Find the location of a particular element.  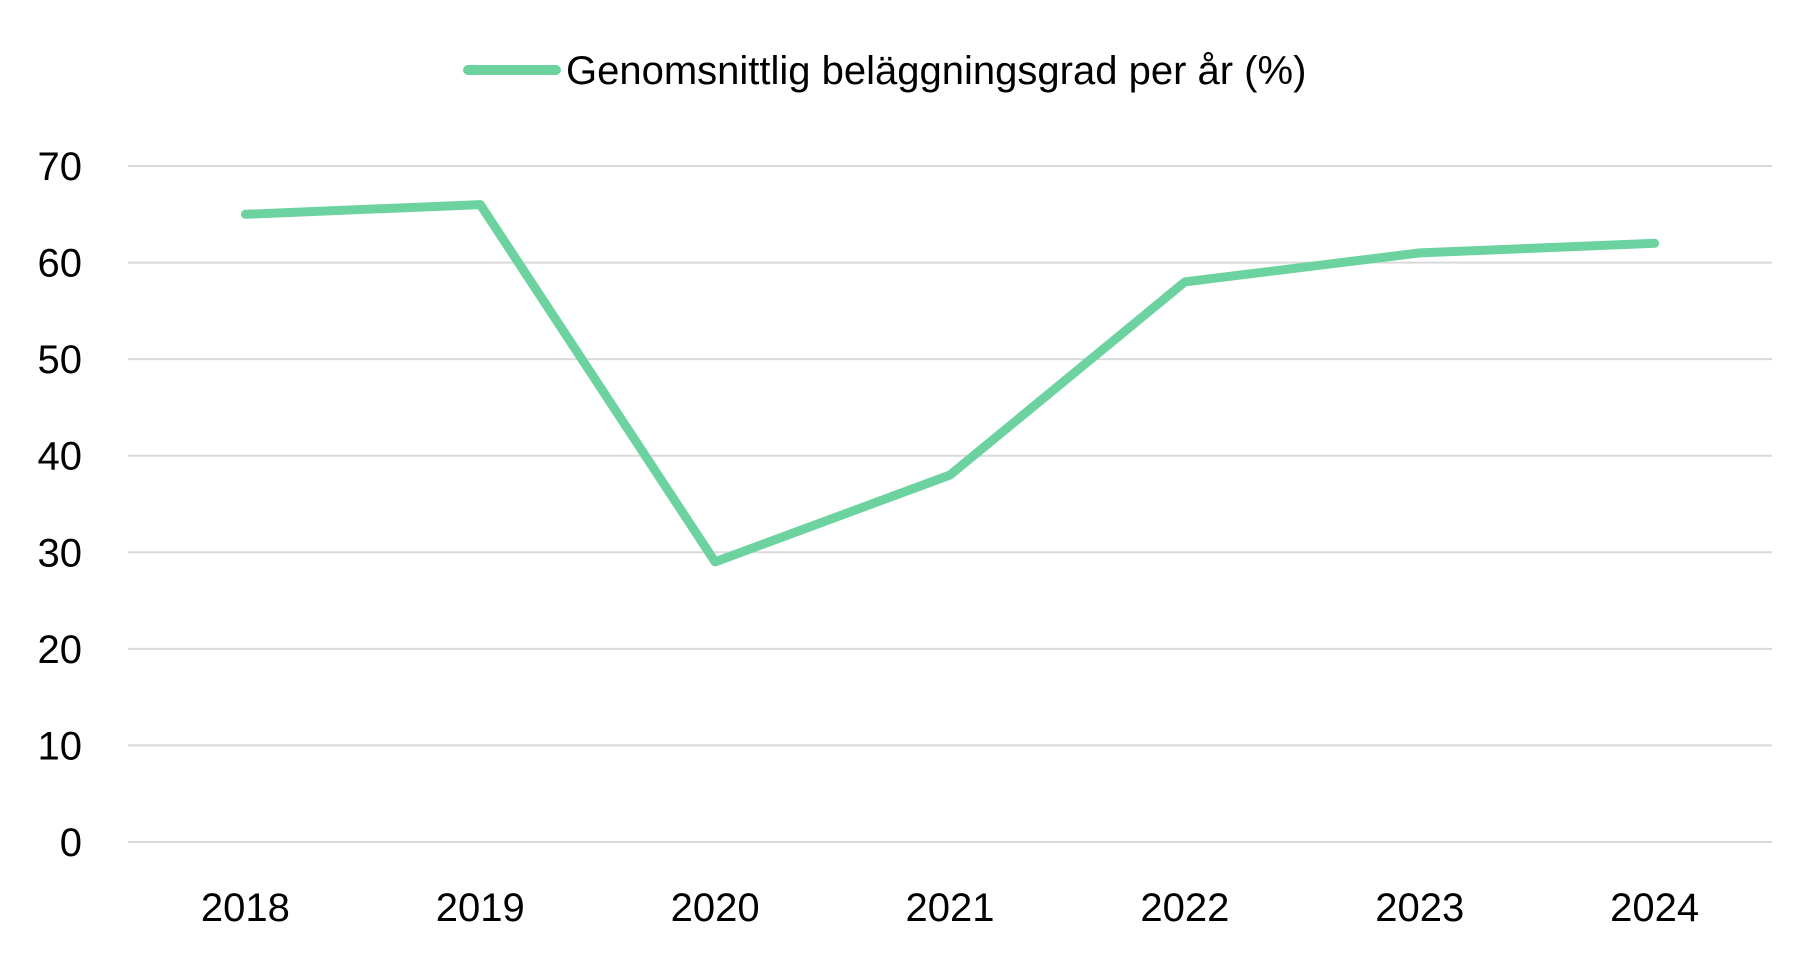

x-tick-label: 2023 is located at coordinates (1419, 908).